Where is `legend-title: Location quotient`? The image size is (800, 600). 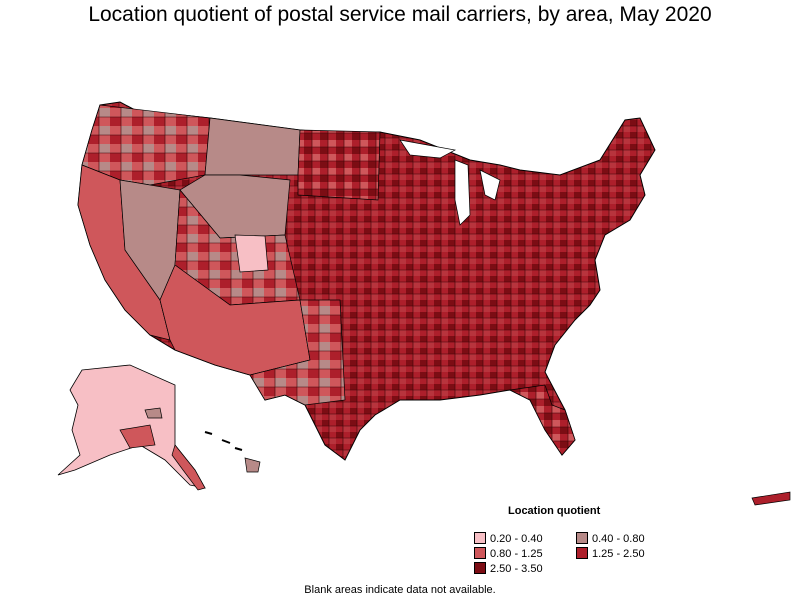
legend-title: Location quotient is located at coordinates (554, 511).